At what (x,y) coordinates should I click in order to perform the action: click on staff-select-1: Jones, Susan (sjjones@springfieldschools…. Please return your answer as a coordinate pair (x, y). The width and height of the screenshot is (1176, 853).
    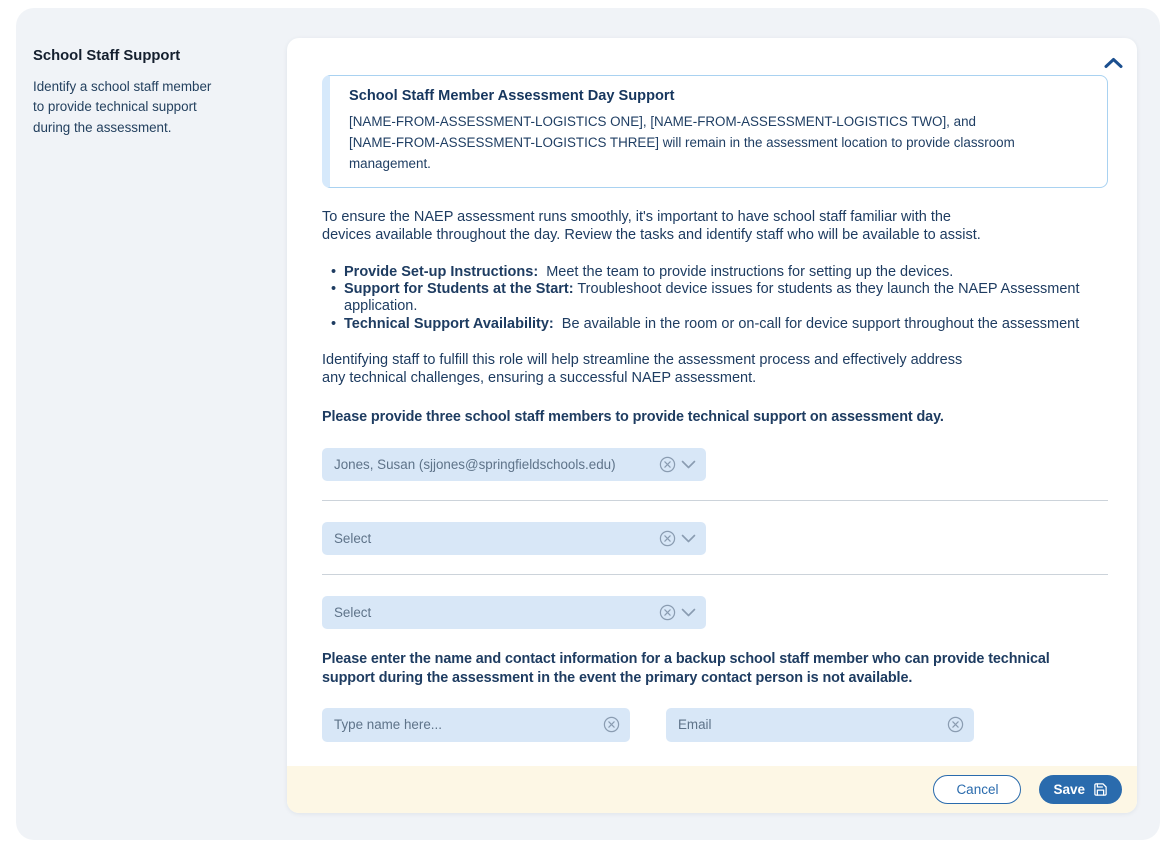
    Looking at the image, I should click on (514, 465).